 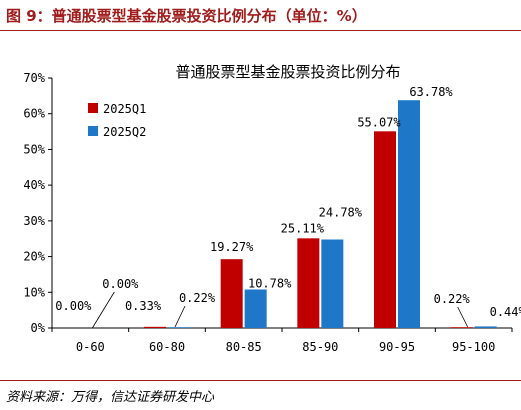 What do you see at coordinates (303, 228) in the screenshot?
I see `data-label-2025Q1-85-90: 25.11%` at bounding box center [303, 228].